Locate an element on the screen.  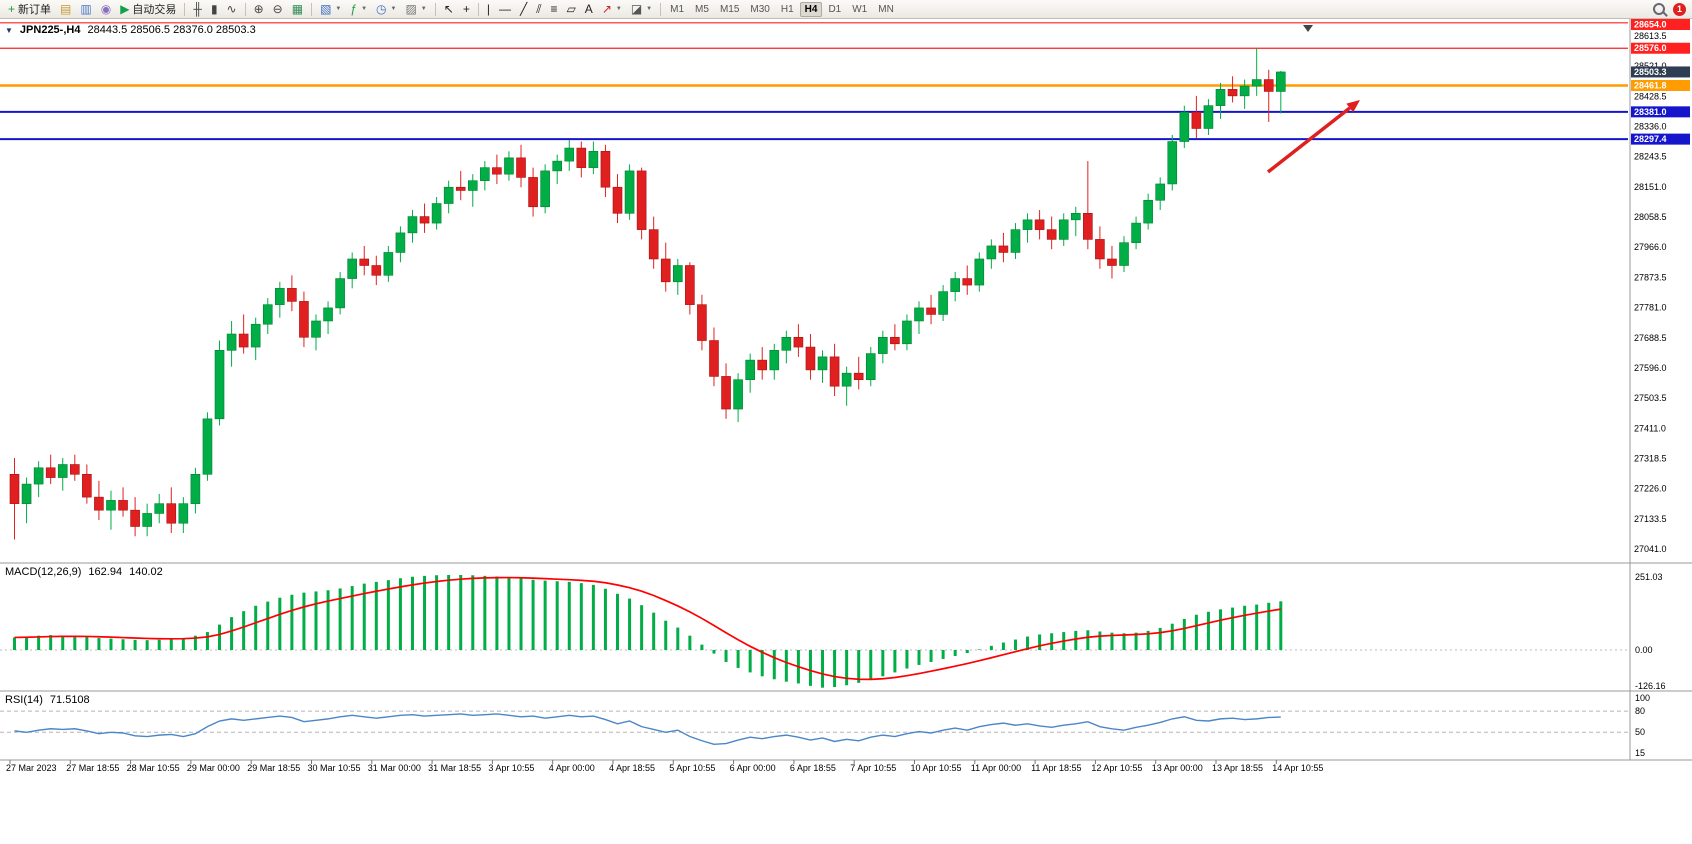
line-chart-icon: ∿ is located at coordinates (232, 9).